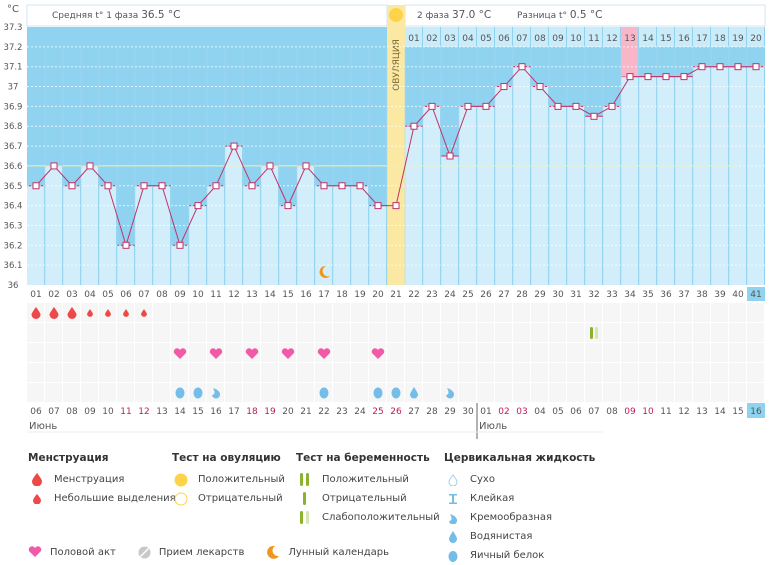  I want to click on luteal-day-label: 14, so click(648, 39).